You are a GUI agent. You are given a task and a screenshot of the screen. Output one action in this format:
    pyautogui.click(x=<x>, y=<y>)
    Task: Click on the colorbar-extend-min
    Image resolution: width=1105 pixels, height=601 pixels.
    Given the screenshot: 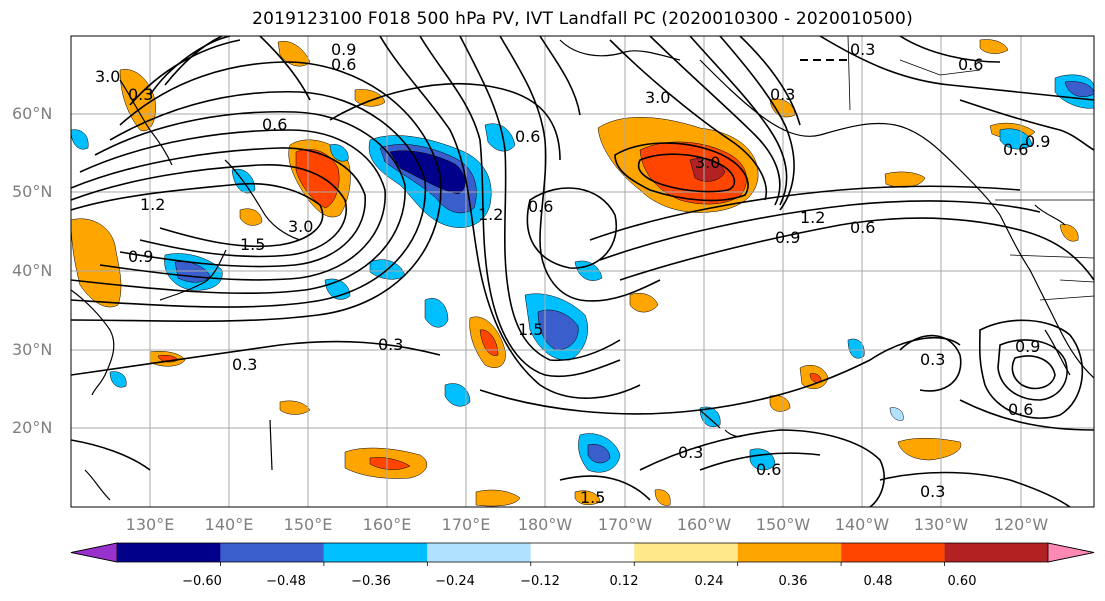 What is the action you would take?
    pyautogui.click(x=94, y=552)
    